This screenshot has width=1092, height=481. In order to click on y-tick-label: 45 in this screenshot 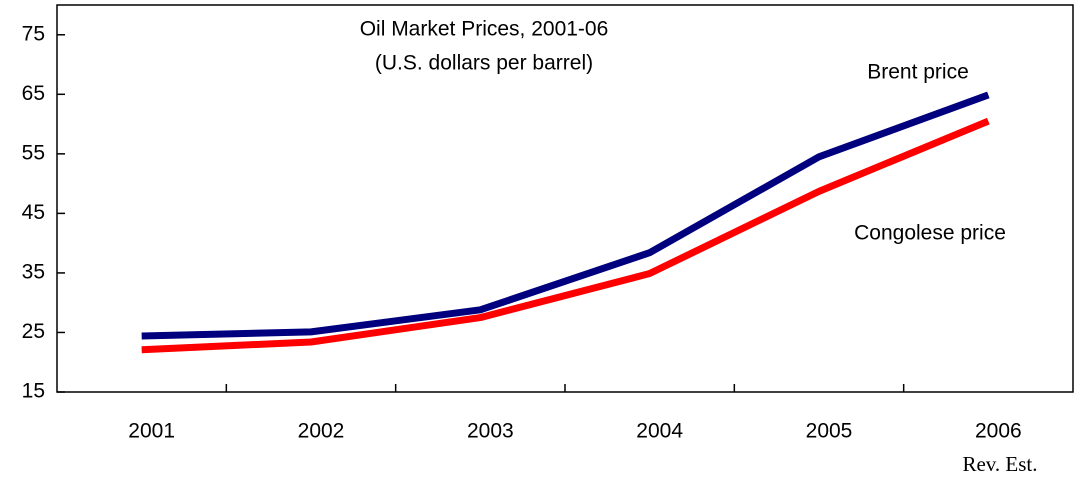, I will do `click(33, 212)`.